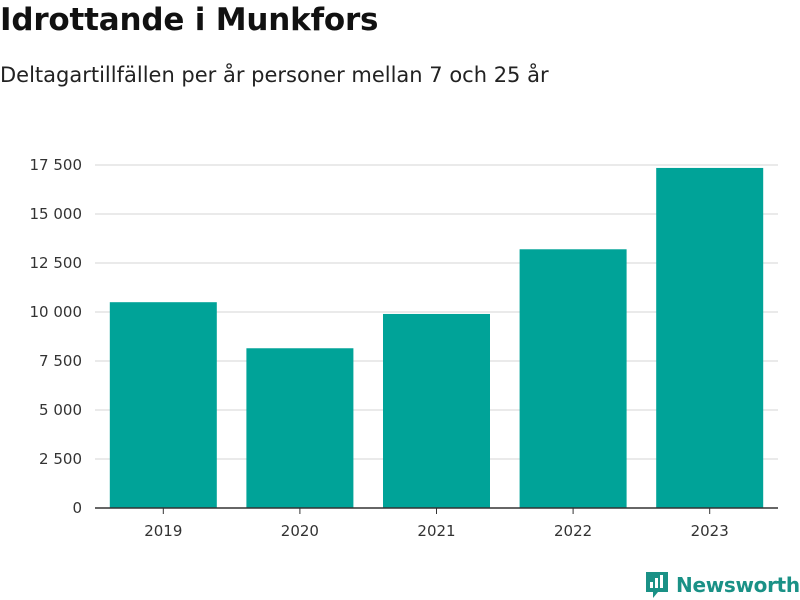 This screenshot has width=800, height=600. I want to click on x-tick-label: 2021, so click(436, 531).